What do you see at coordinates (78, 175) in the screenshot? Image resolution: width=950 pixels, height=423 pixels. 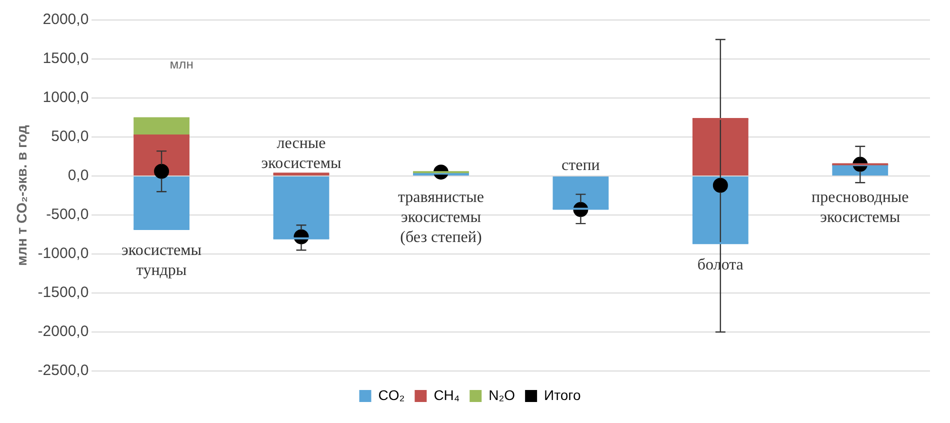 I see `y-tick-label: 0,0` at bounding box center [78, 175].